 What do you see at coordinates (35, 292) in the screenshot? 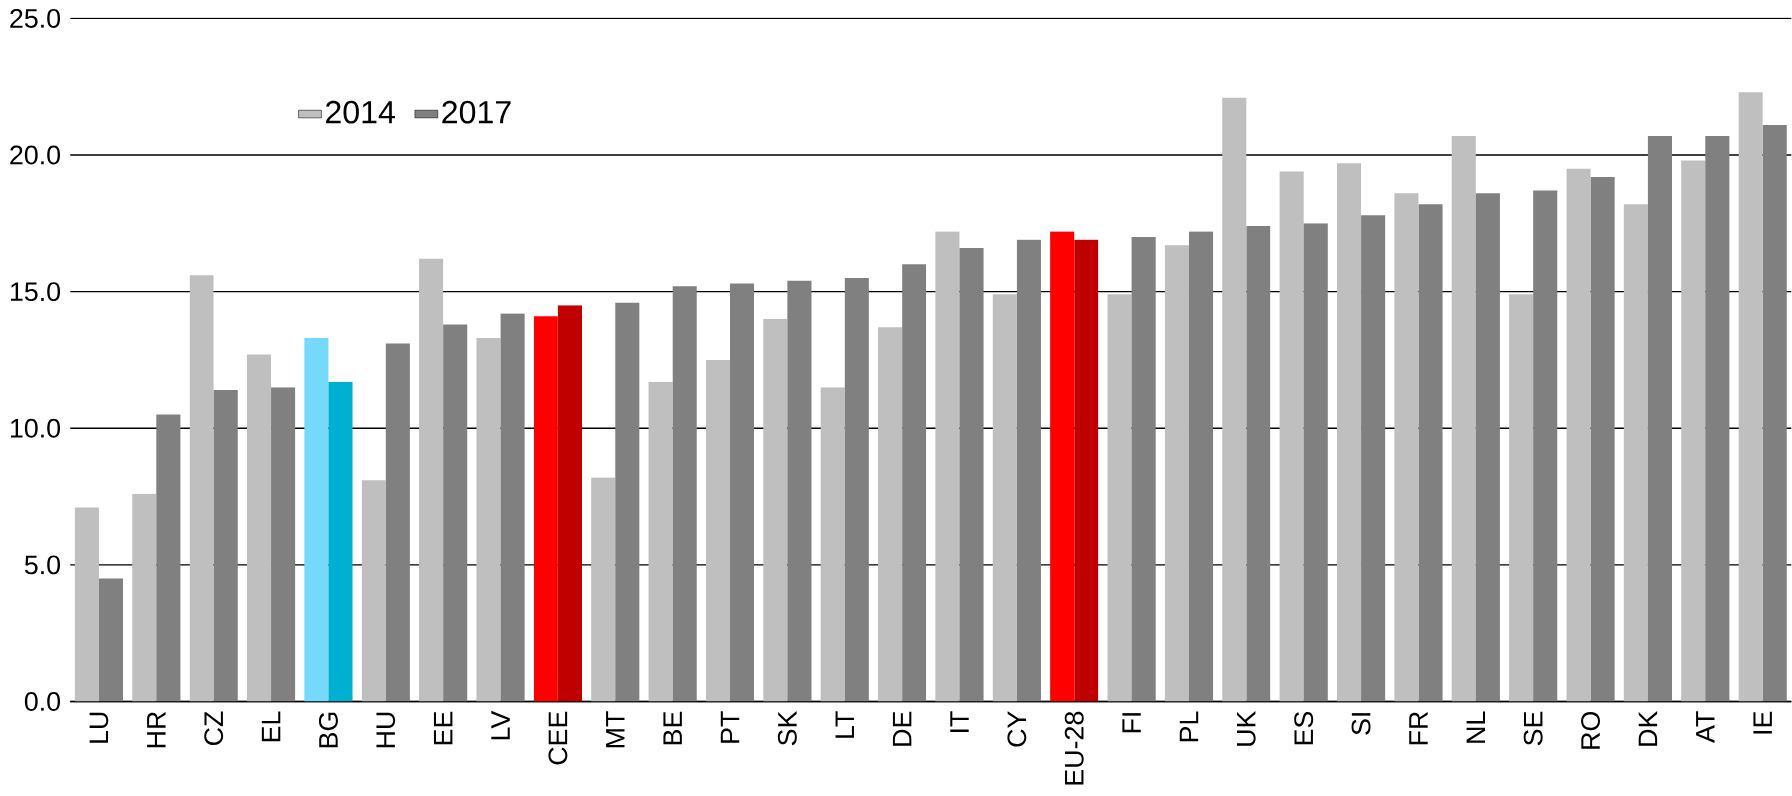
I see `y-tick-label: 15.0` at bounding box center [35, 292].